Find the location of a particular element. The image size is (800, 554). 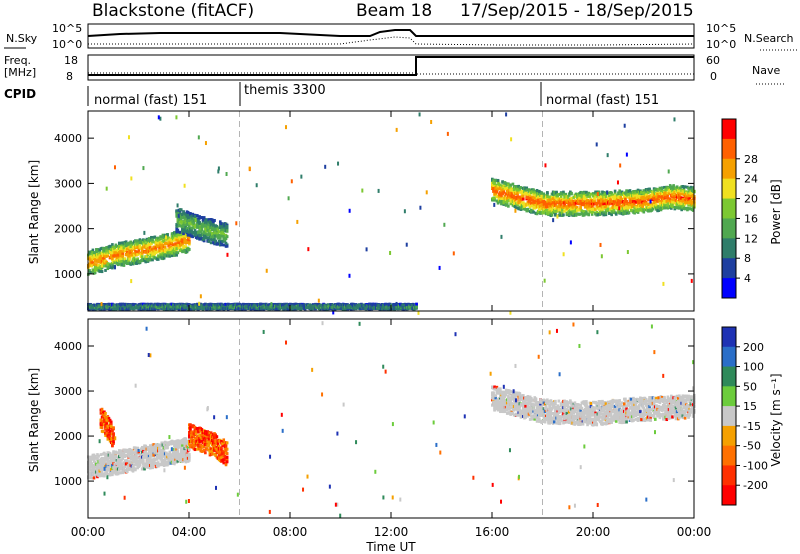

beam-title: Beam 18 is located at coordinates (394, 11).